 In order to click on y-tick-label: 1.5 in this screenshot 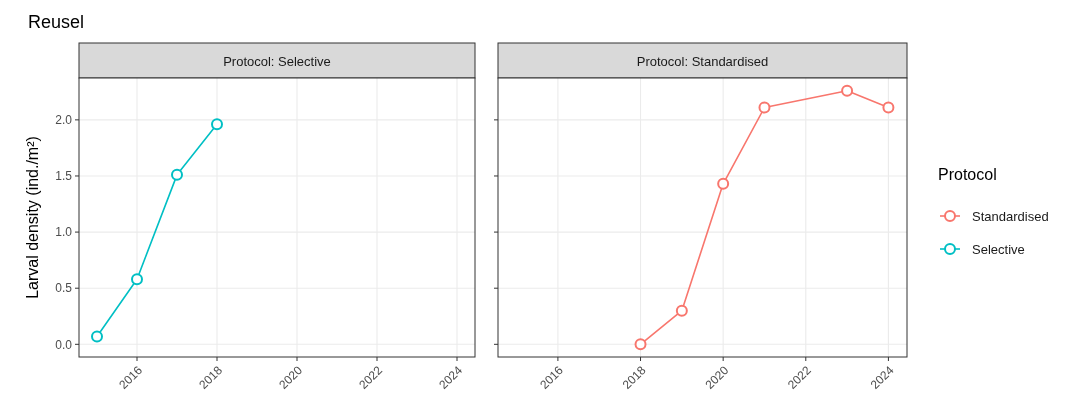, I will do `click(64, 176)`.